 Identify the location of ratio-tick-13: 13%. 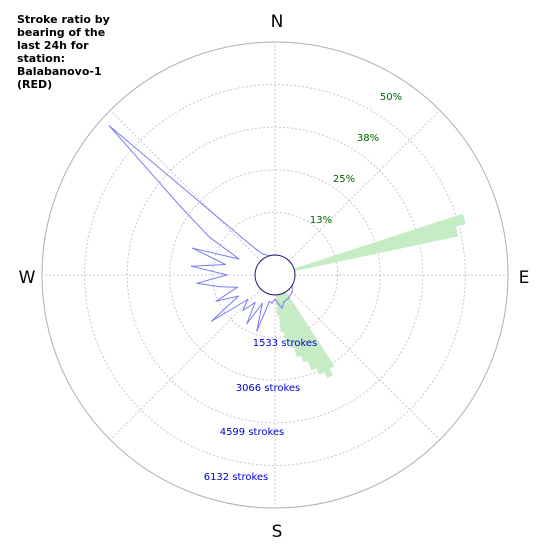
(321, 220).